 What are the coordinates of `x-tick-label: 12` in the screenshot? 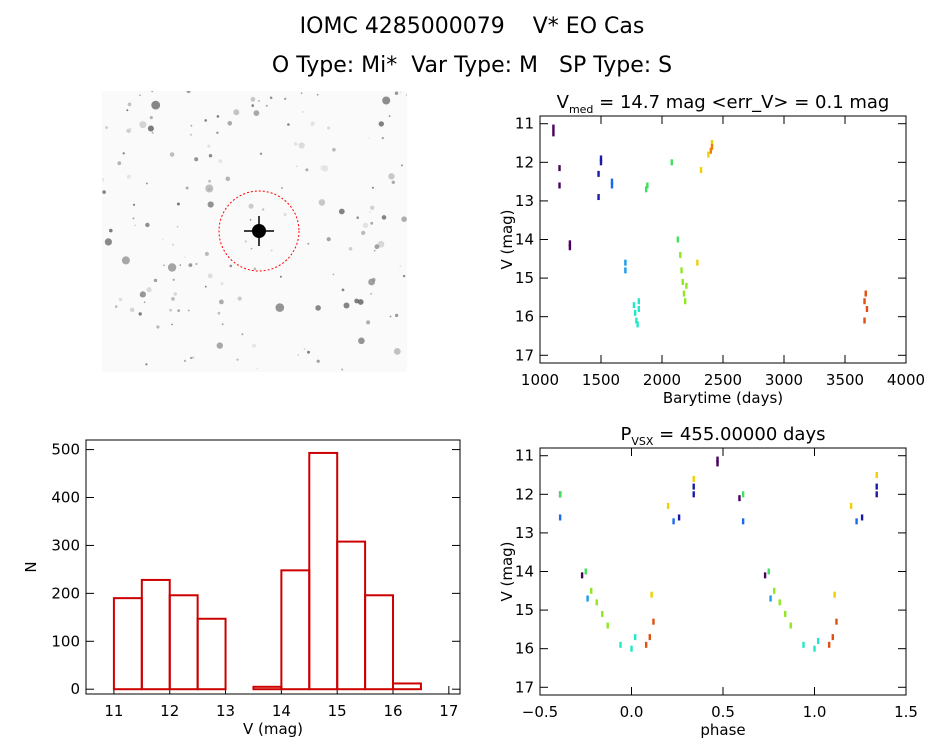 It's located at (169, 711).